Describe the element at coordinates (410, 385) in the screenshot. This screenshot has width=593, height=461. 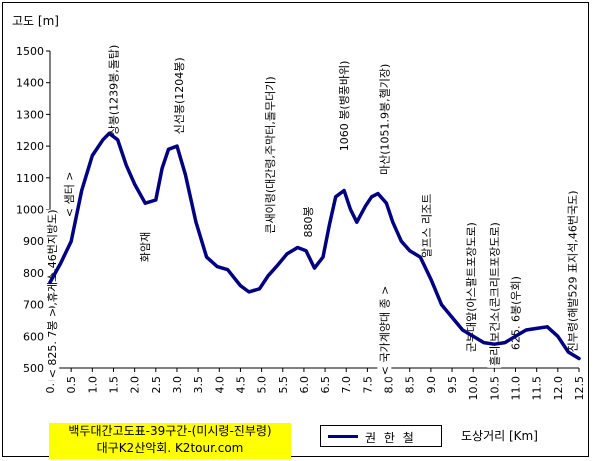
I see `x-tick-label: 8.5` at that location.